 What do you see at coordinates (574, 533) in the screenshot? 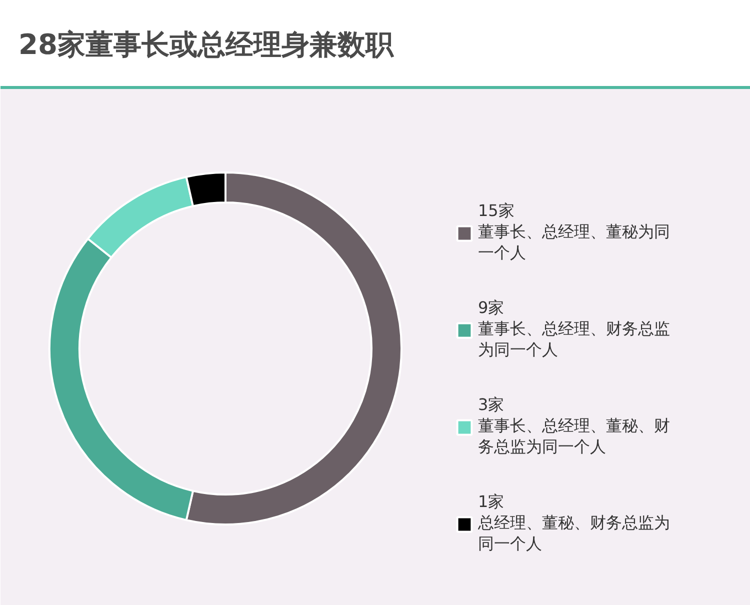
I see `legend-label: 总经理、董秘、财务总监为同一个人` at bounding box center [574, 533].